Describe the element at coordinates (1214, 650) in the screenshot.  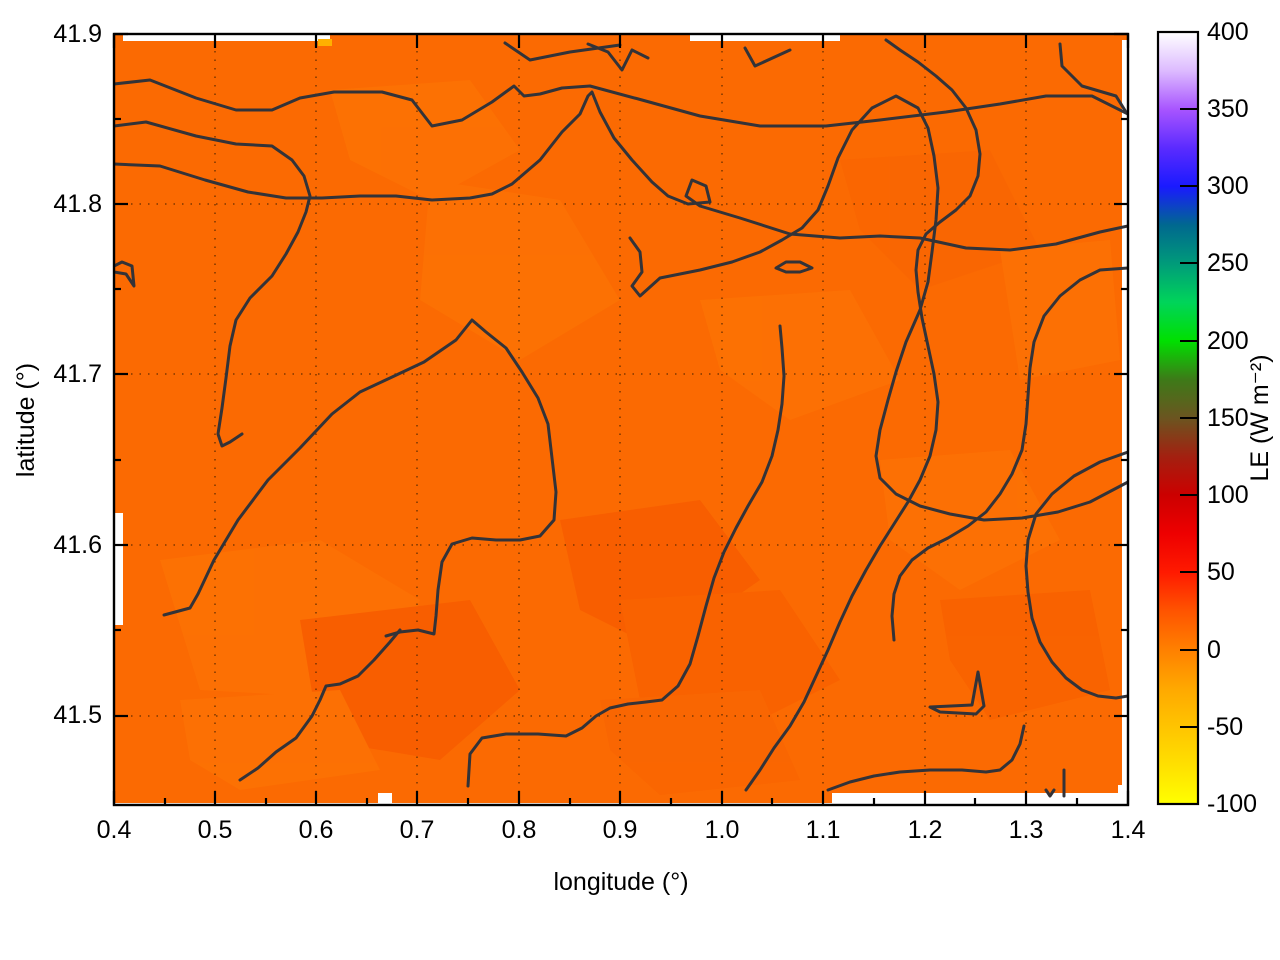
I see `colorbar-tick-label: 0` at that location.